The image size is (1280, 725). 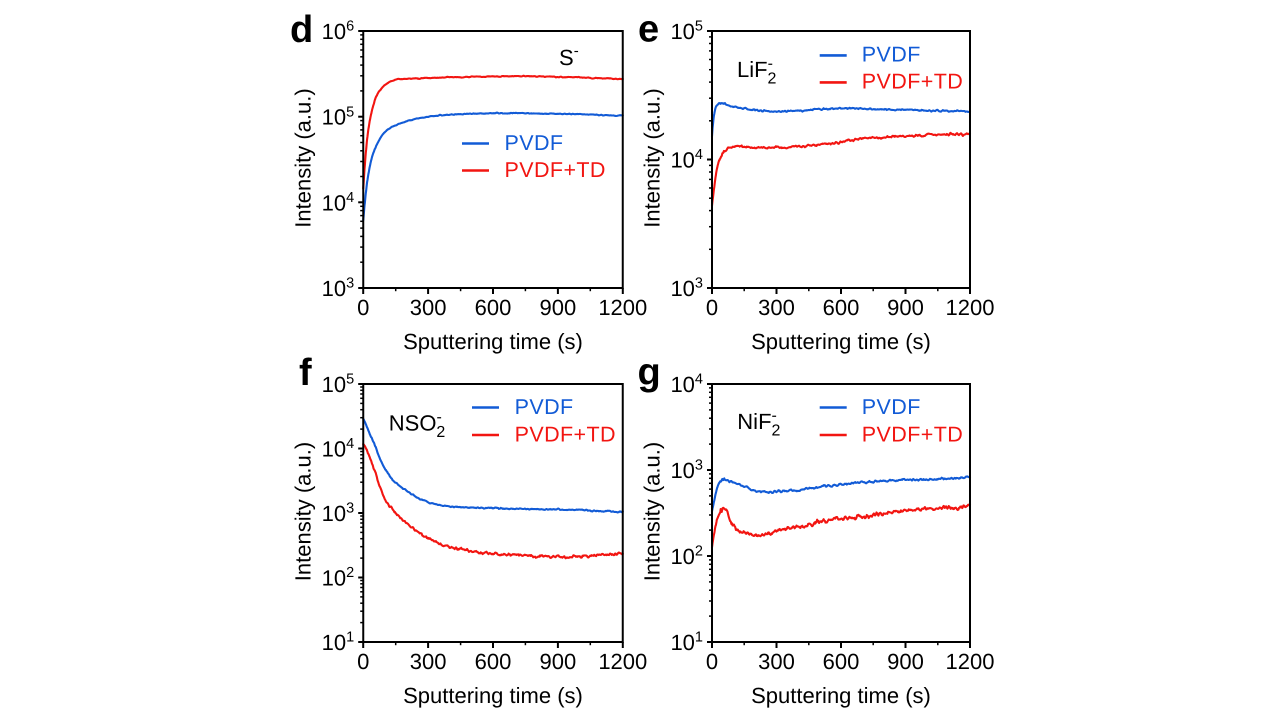 What do you see at coordinates (338, 116) in the screenshot?
I see `svg-text: 105` at bounding box center [338, 116].